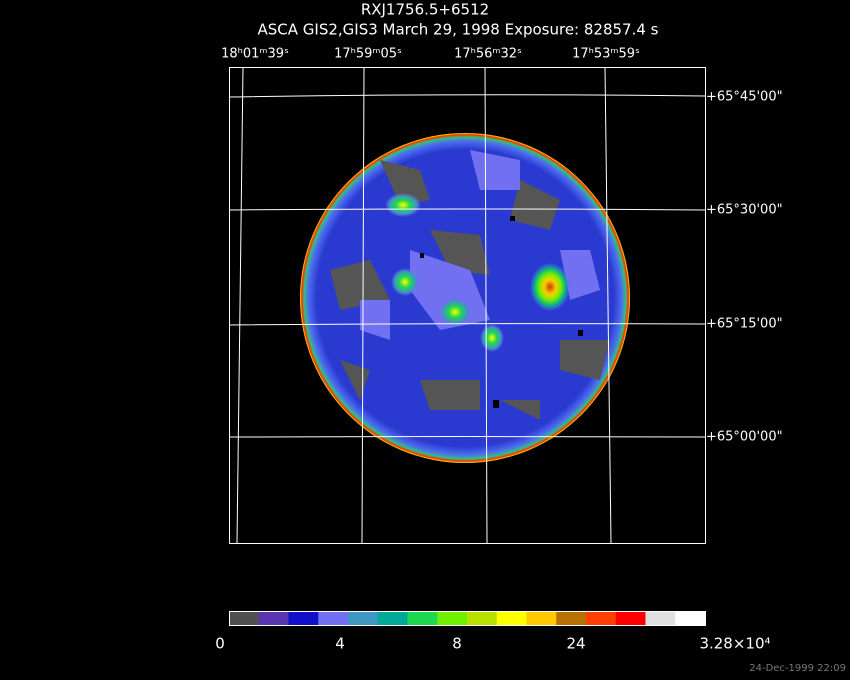 The width and height of the screenshot is (850, 680). Describe the element at coordinates (744, 437) in the screenshot. I see `dec-label: +65°00'00"` at that location.